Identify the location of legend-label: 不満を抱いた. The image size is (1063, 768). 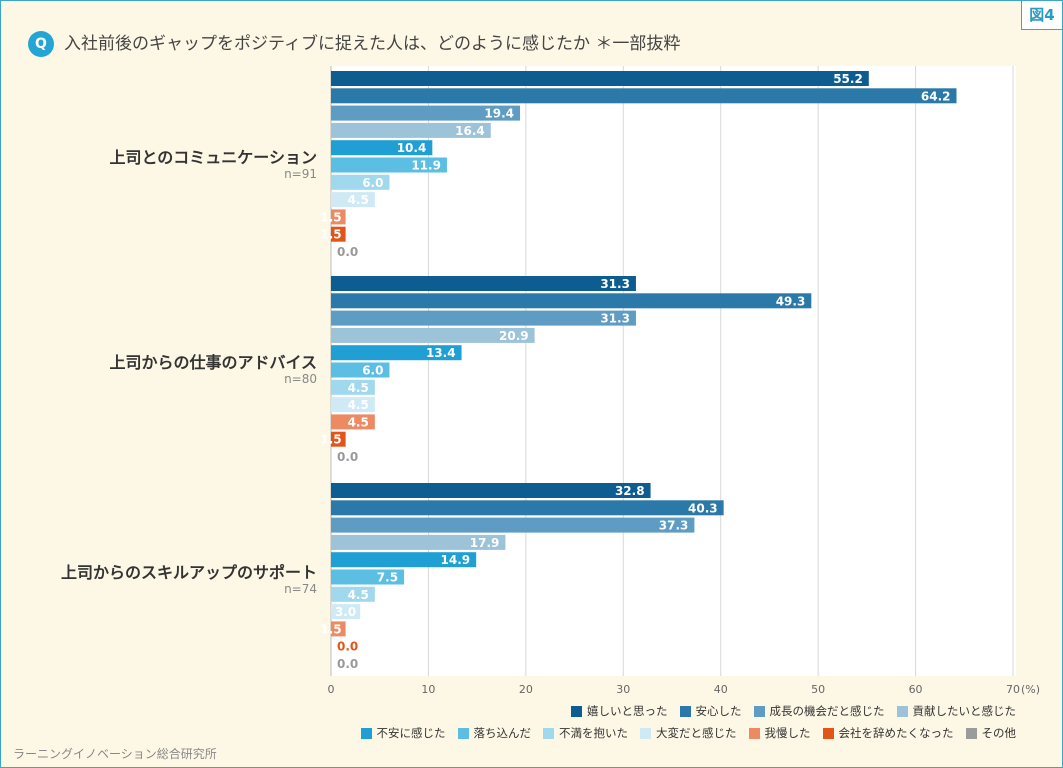
(593, 733).